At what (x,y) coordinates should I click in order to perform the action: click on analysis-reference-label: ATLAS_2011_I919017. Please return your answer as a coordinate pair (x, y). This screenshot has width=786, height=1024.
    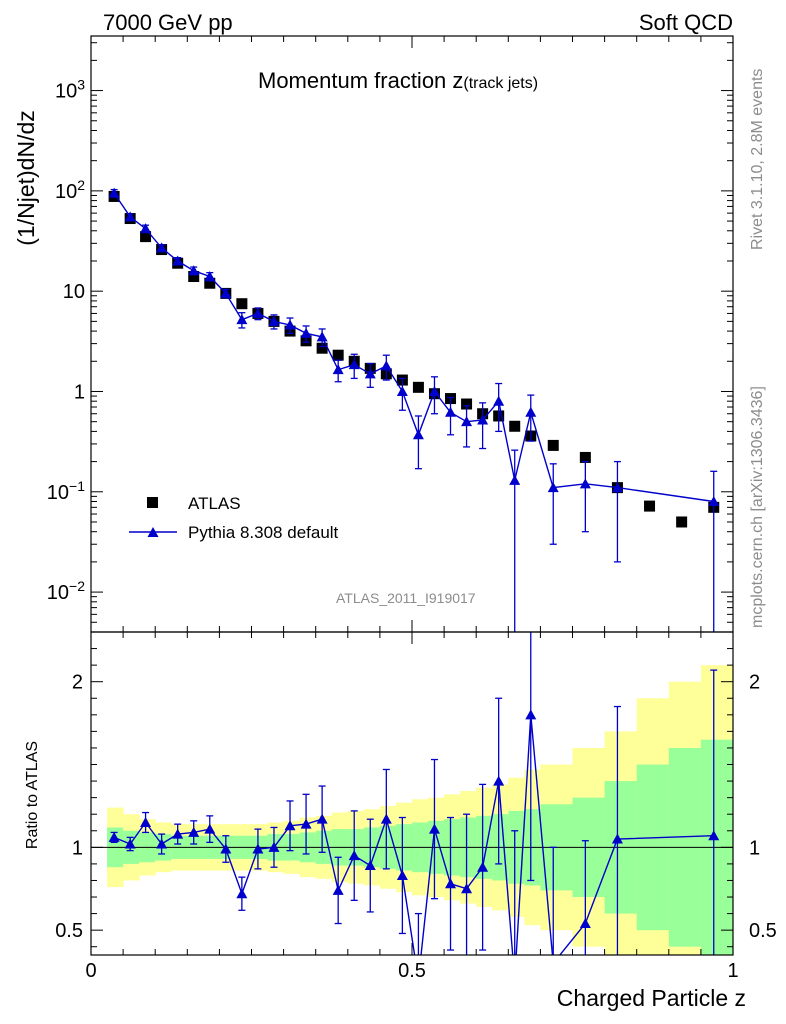
    Looking at the image, I should click on (406, 598).